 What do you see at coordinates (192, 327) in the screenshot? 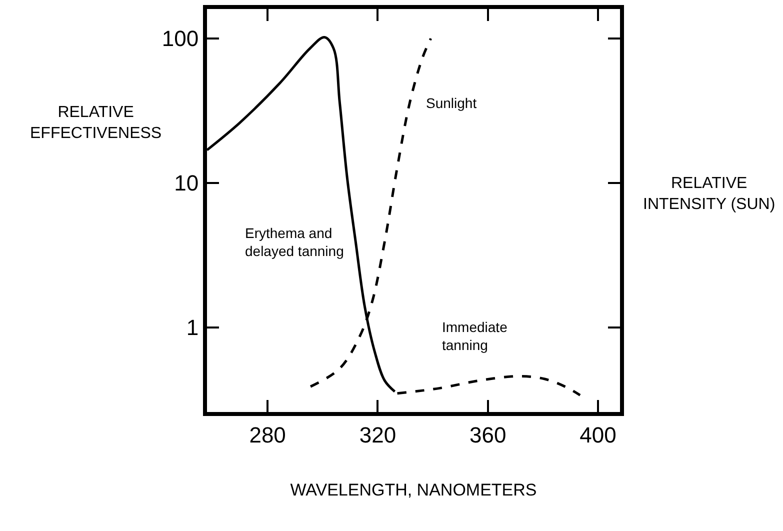
I see `y-tick-label: 1` at bounding box center [192, 327].